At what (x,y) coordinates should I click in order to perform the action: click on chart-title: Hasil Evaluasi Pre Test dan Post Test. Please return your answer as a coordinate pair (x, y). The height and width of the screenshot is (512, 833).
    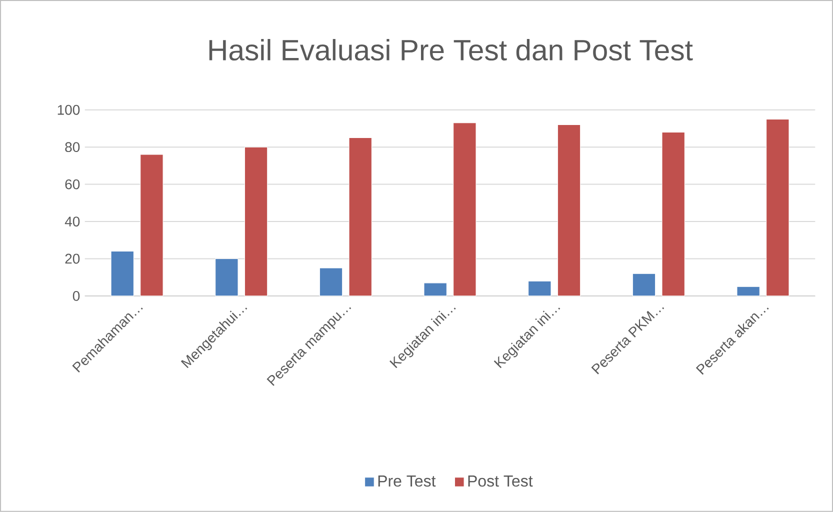
    Looking at the image, I should click on (451, 50).